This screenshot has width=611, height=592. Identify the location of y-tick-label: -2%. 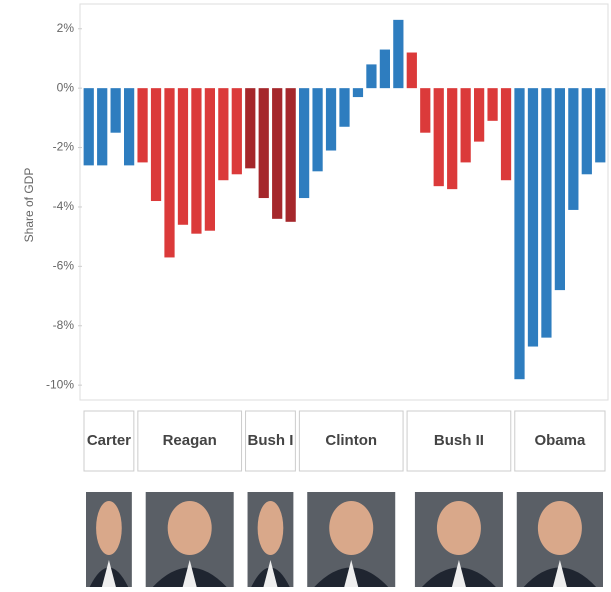
(64, 147).